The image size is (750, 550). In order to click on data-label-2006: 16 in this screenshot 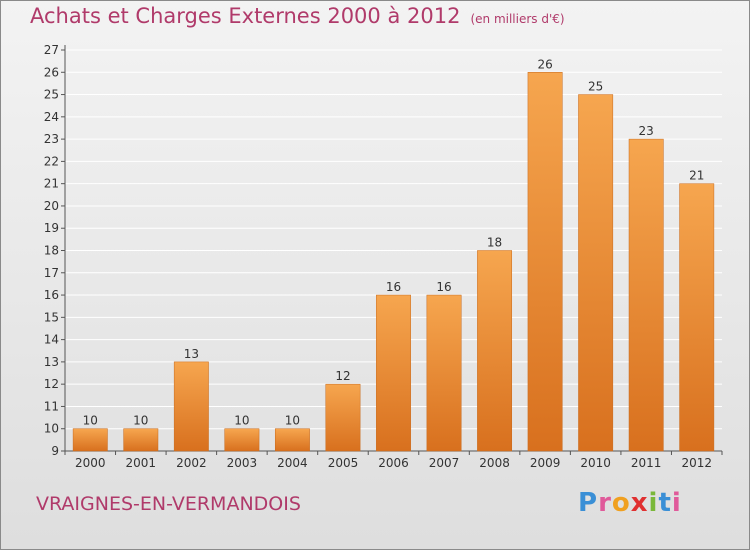, I will do `click(393, 287)`.